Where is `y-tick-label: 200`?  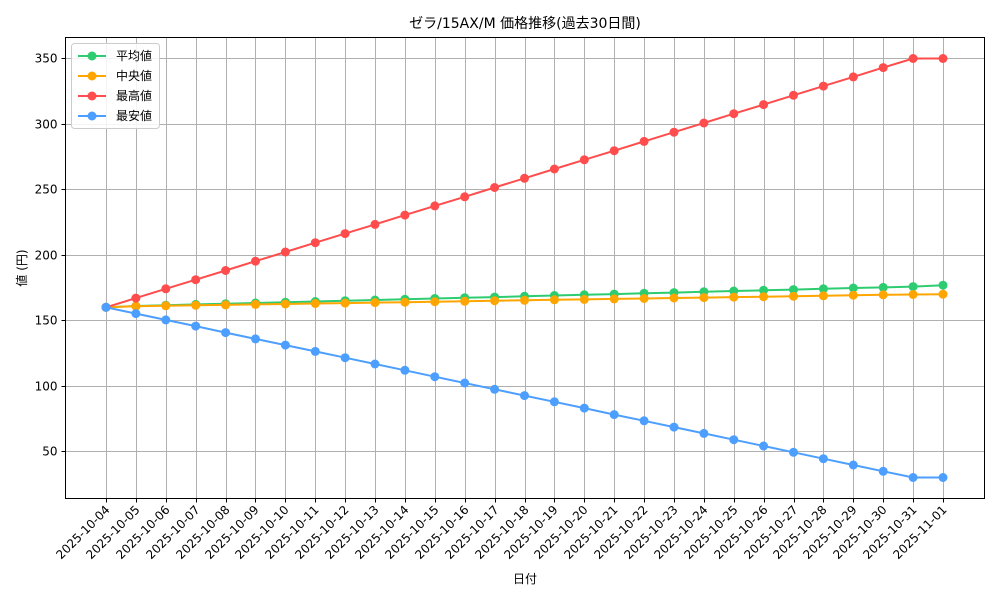 y-tick-label: 200 is located at coordinates (46, 256).